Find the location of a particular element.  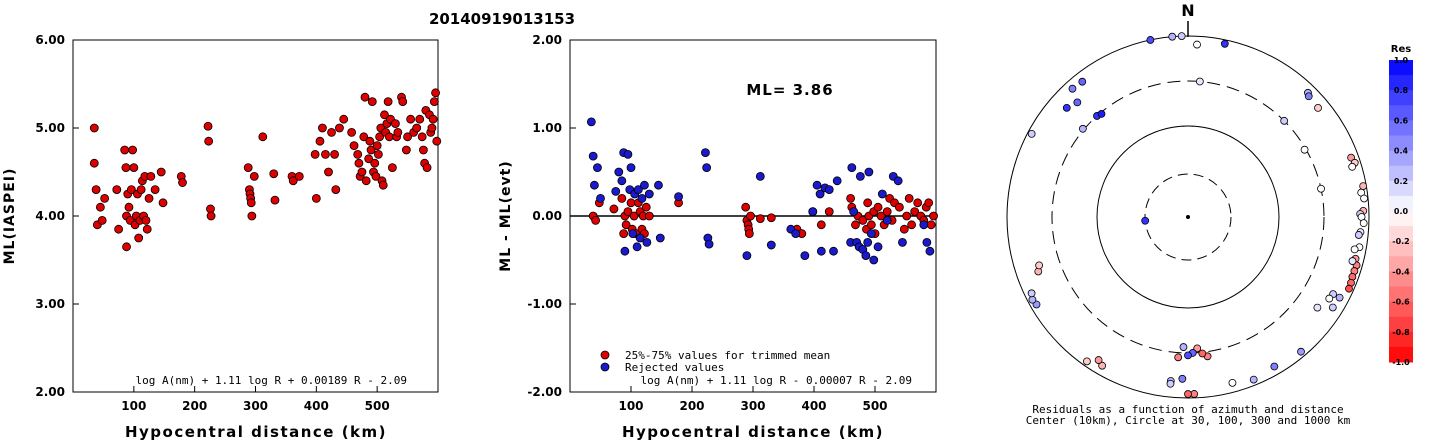

x-axis-label: Hypocentral distance (km) is located at coordinates (753, 432).